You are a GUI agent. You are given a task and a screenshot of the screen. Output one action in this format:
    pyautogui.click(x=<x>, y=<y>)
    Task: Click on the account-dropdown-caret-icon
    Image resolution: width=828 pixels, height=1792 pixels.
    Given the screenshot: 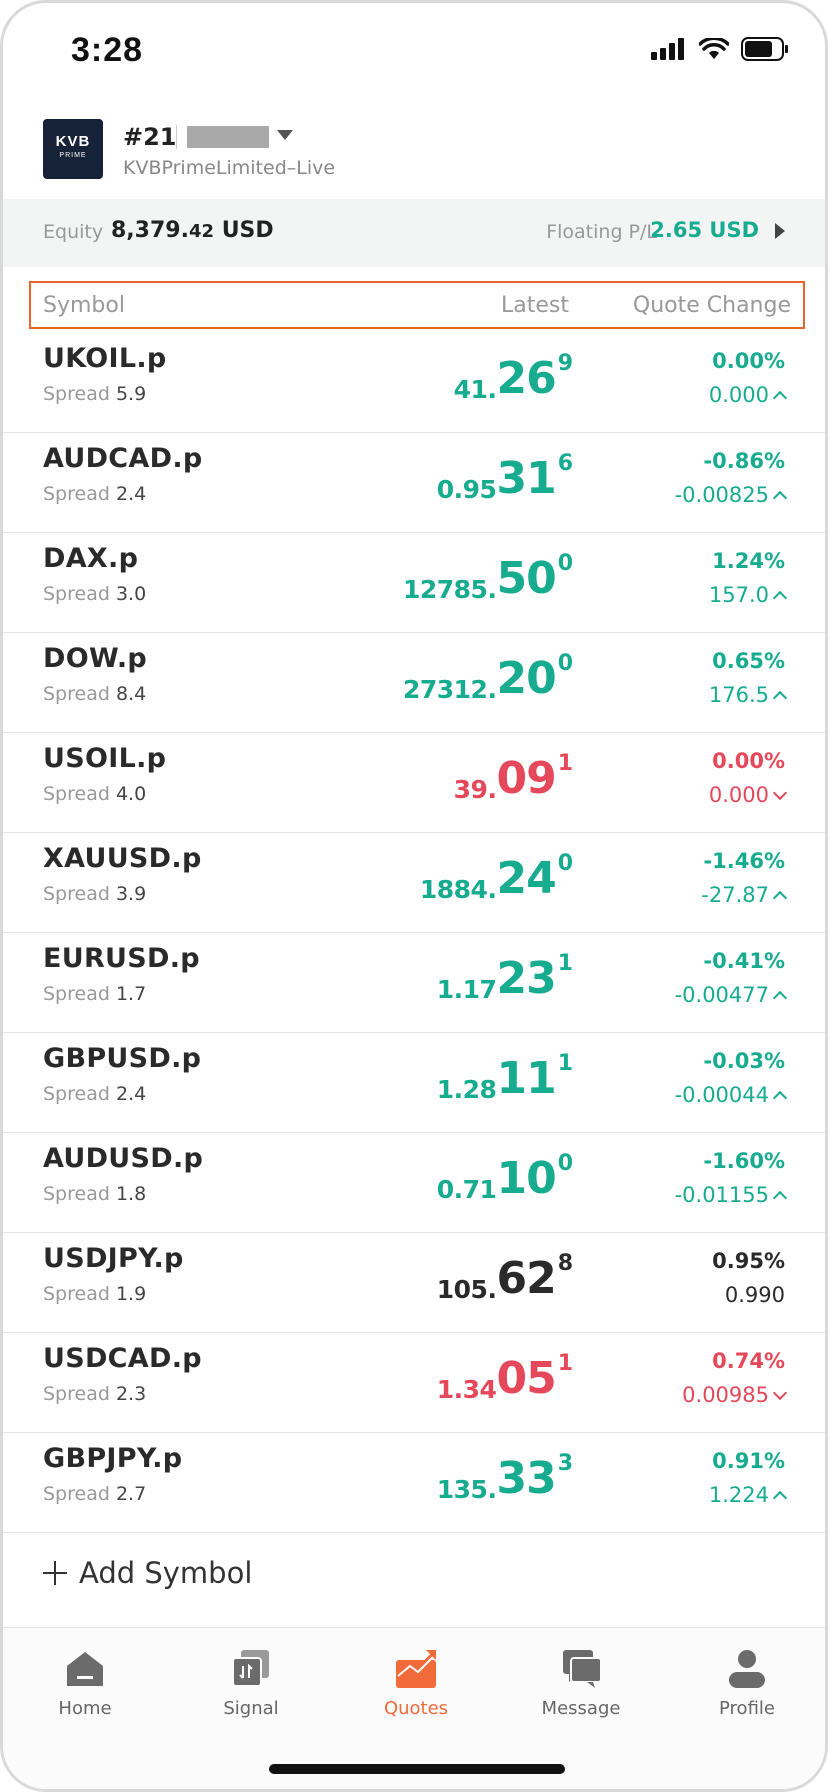 What is the action you would take?
    pyautogui.click(x=285, y=135)
    